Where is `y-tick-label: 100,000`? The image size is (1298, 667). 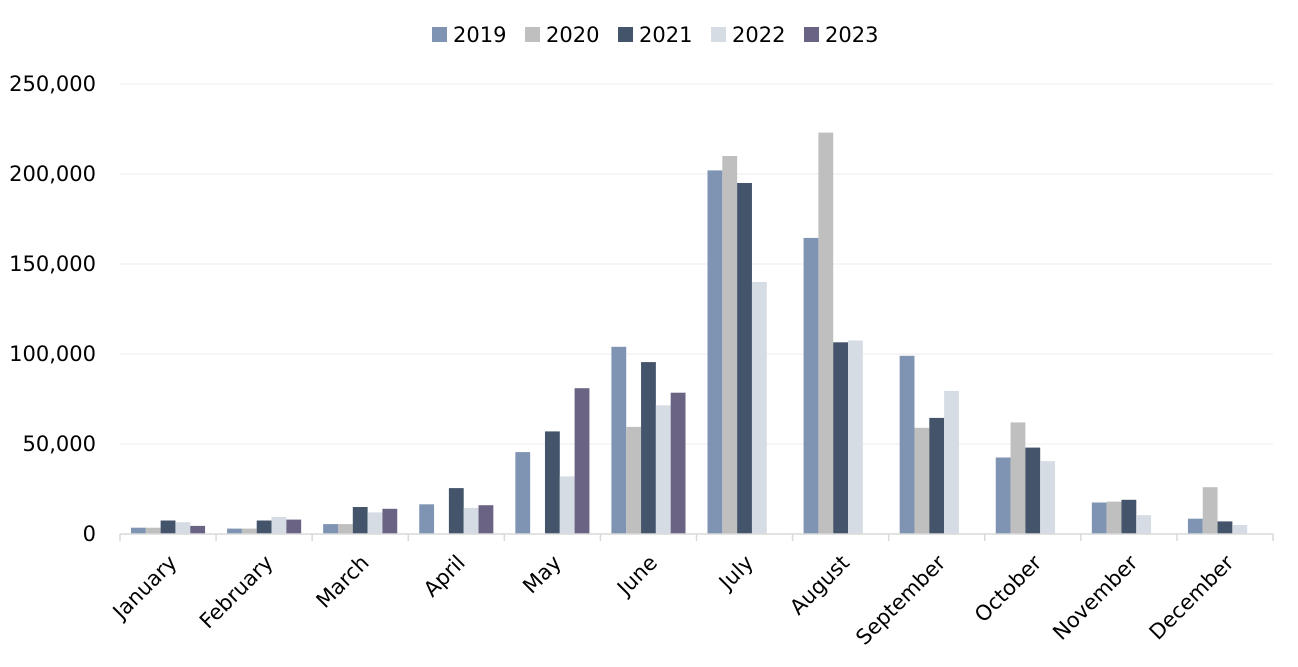 y-tick-label: 100,000 is located at coordinates (52, 354).